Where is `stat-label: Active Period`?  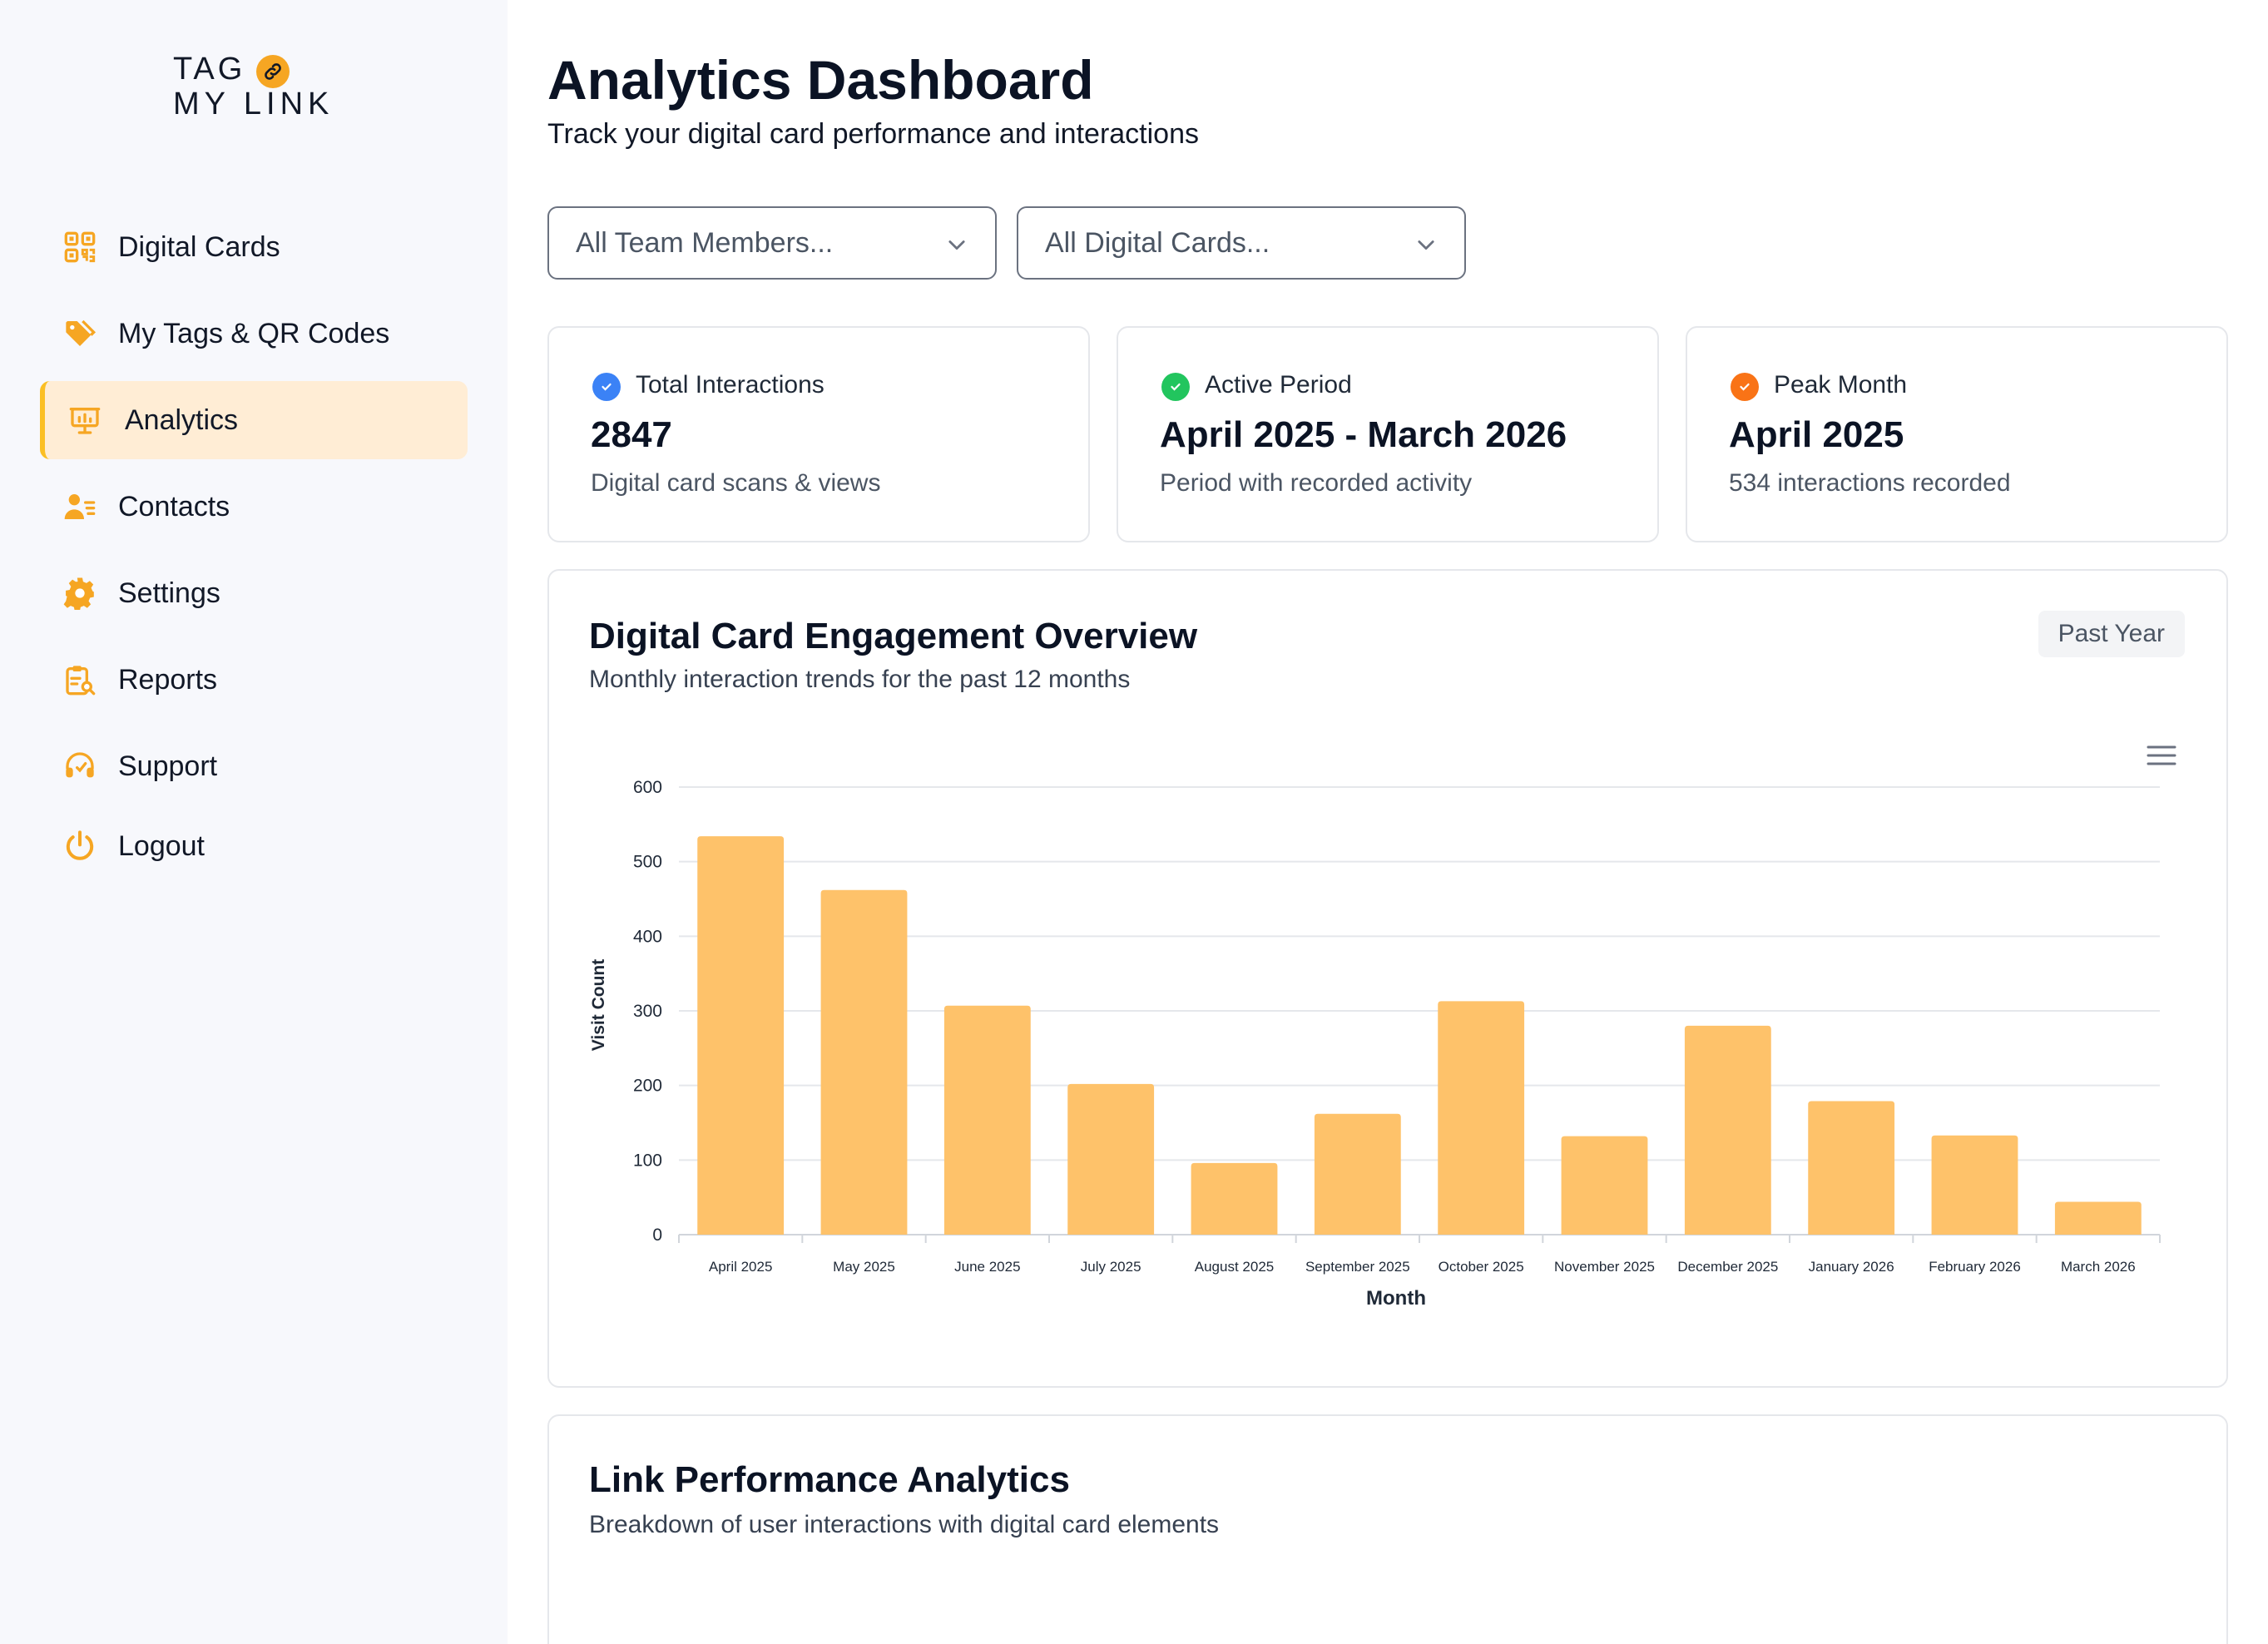
stat-label: Active Period is located at coordinates (1278, 385).